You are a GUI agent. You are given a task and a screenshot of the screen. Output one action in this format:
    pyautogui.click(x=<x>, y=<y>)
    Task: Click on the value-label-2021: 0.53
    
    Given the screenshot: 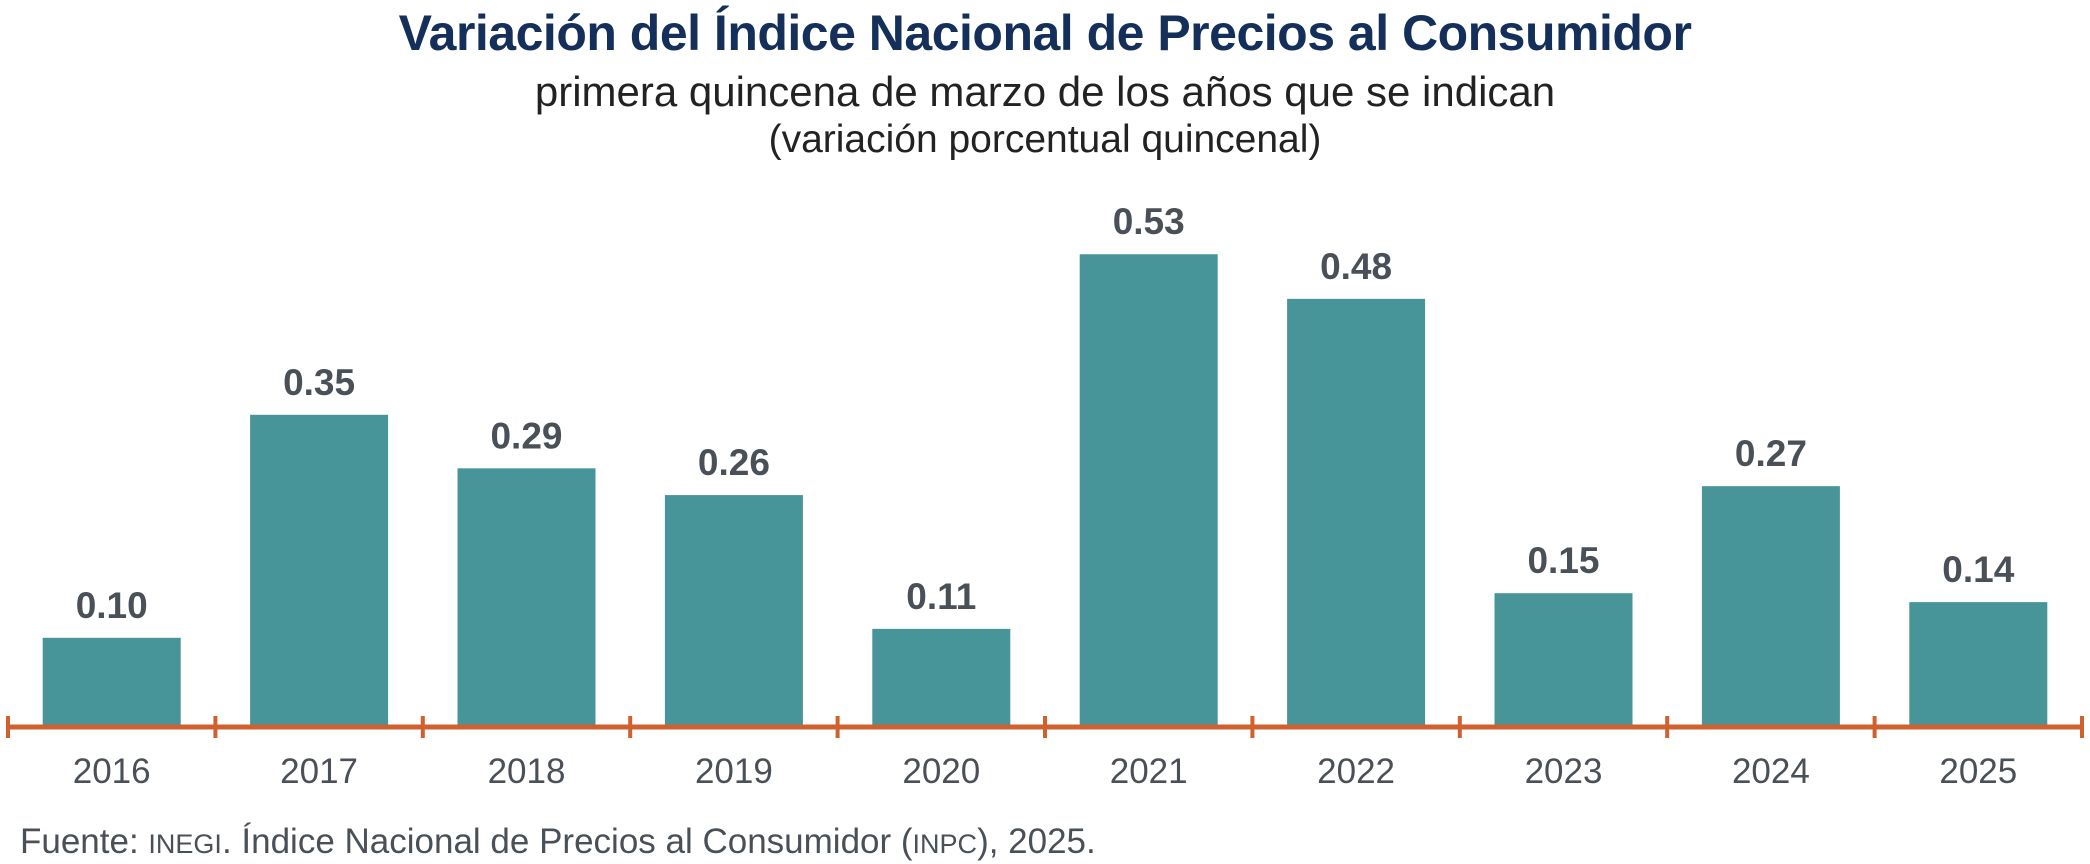 What is the action you would take?
    pyautogui.click(x=1149, y=221)
    